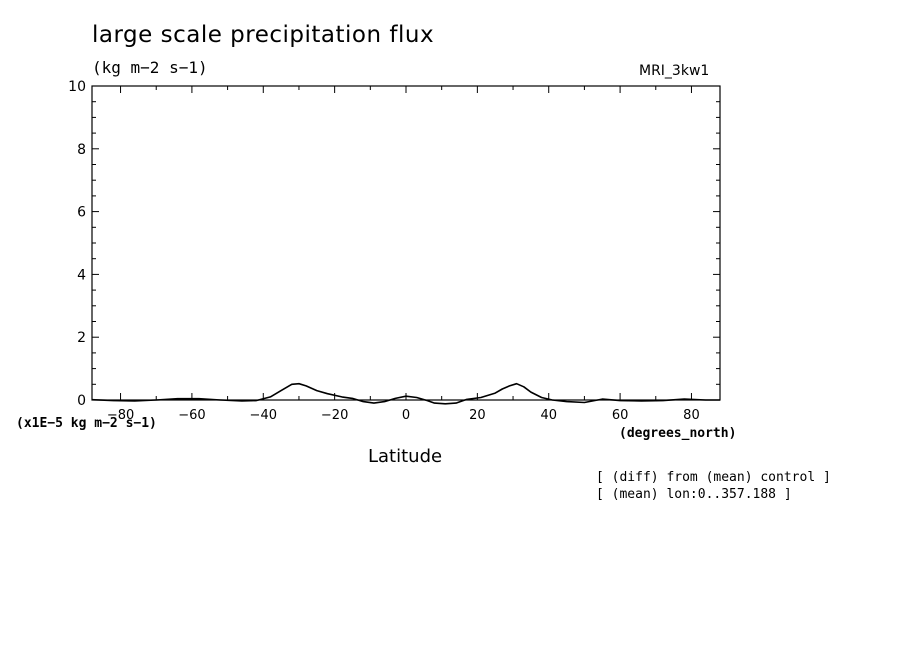  What do you see at coordinates (120, 415) in the screenshot?
I see `x-tick-label: −80` at bounding box center [120, 415].